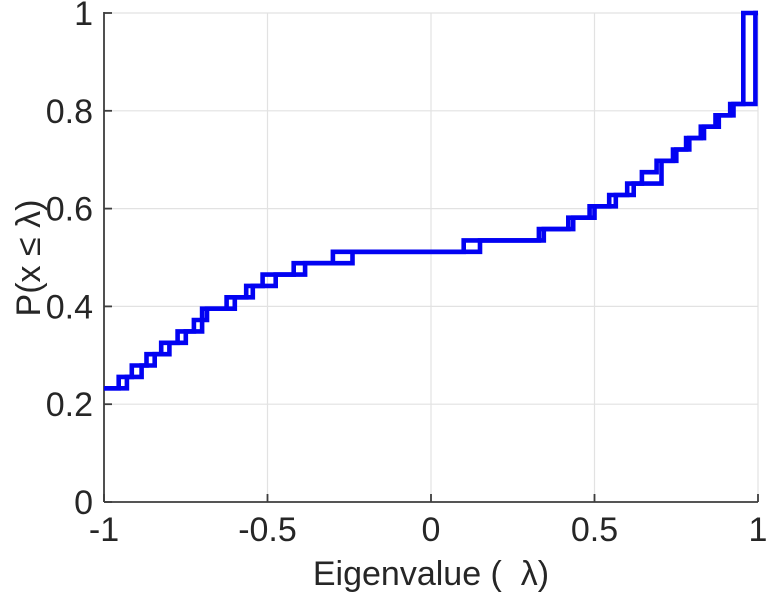 The width and height of the screenshot is (768, 600). What do you see at coordinates (83, 16) in the screenshot?
I see `y-tick-label: 1` at bounding box center [83, 16].